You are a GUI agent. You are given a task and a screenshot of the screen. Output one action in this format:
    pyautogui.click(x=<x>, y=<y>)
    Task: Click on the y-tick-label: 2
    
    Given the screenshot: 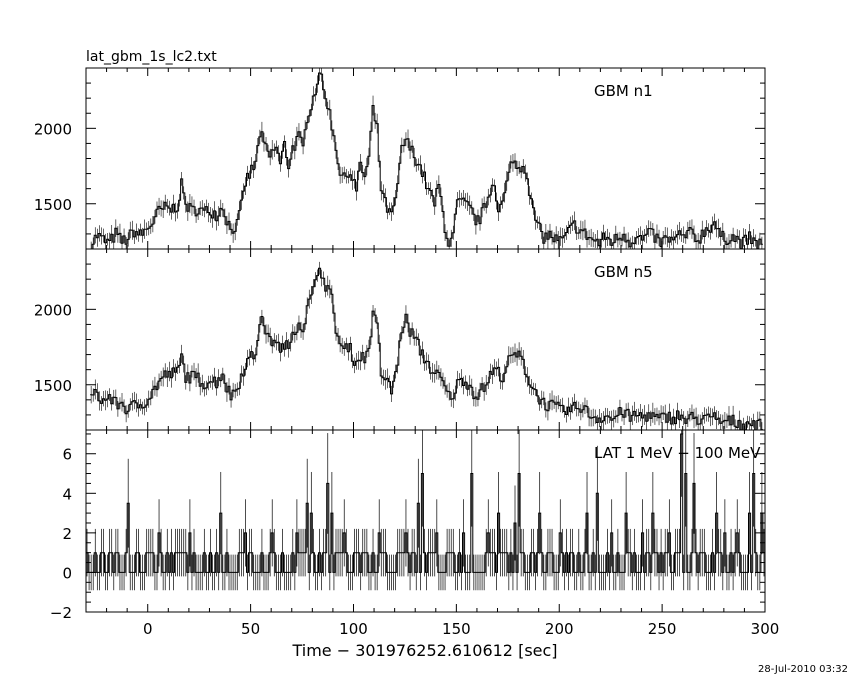 What is the action you would take?
    pyautogui.click(x=67, y=534)
    